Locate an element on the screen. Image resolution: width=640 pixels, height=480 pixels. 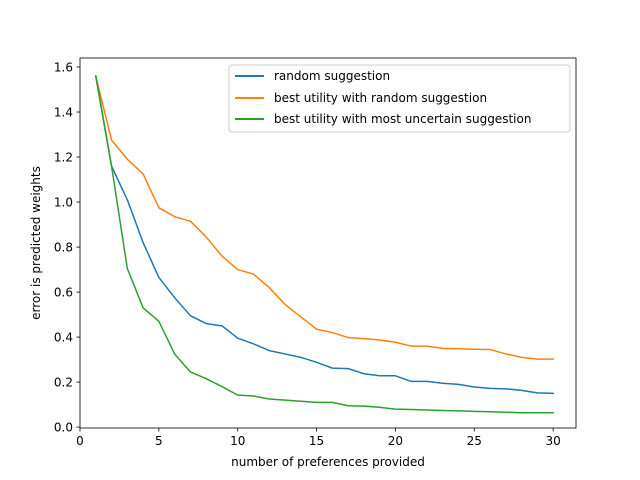
y-axis-label: error is predicted weights is located at coordinates (36, 243).